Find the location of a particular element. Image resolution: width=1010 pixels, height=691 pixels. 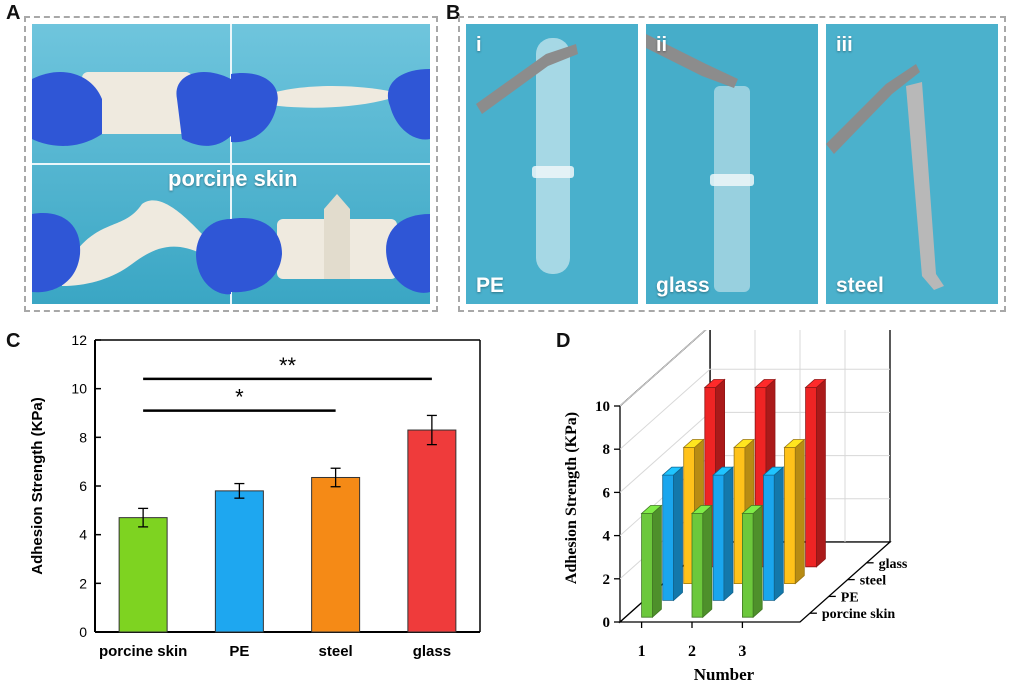

chart-c-y-ticks: 0 2 4 6 8 10 12 is located at coordinates (86, 486).